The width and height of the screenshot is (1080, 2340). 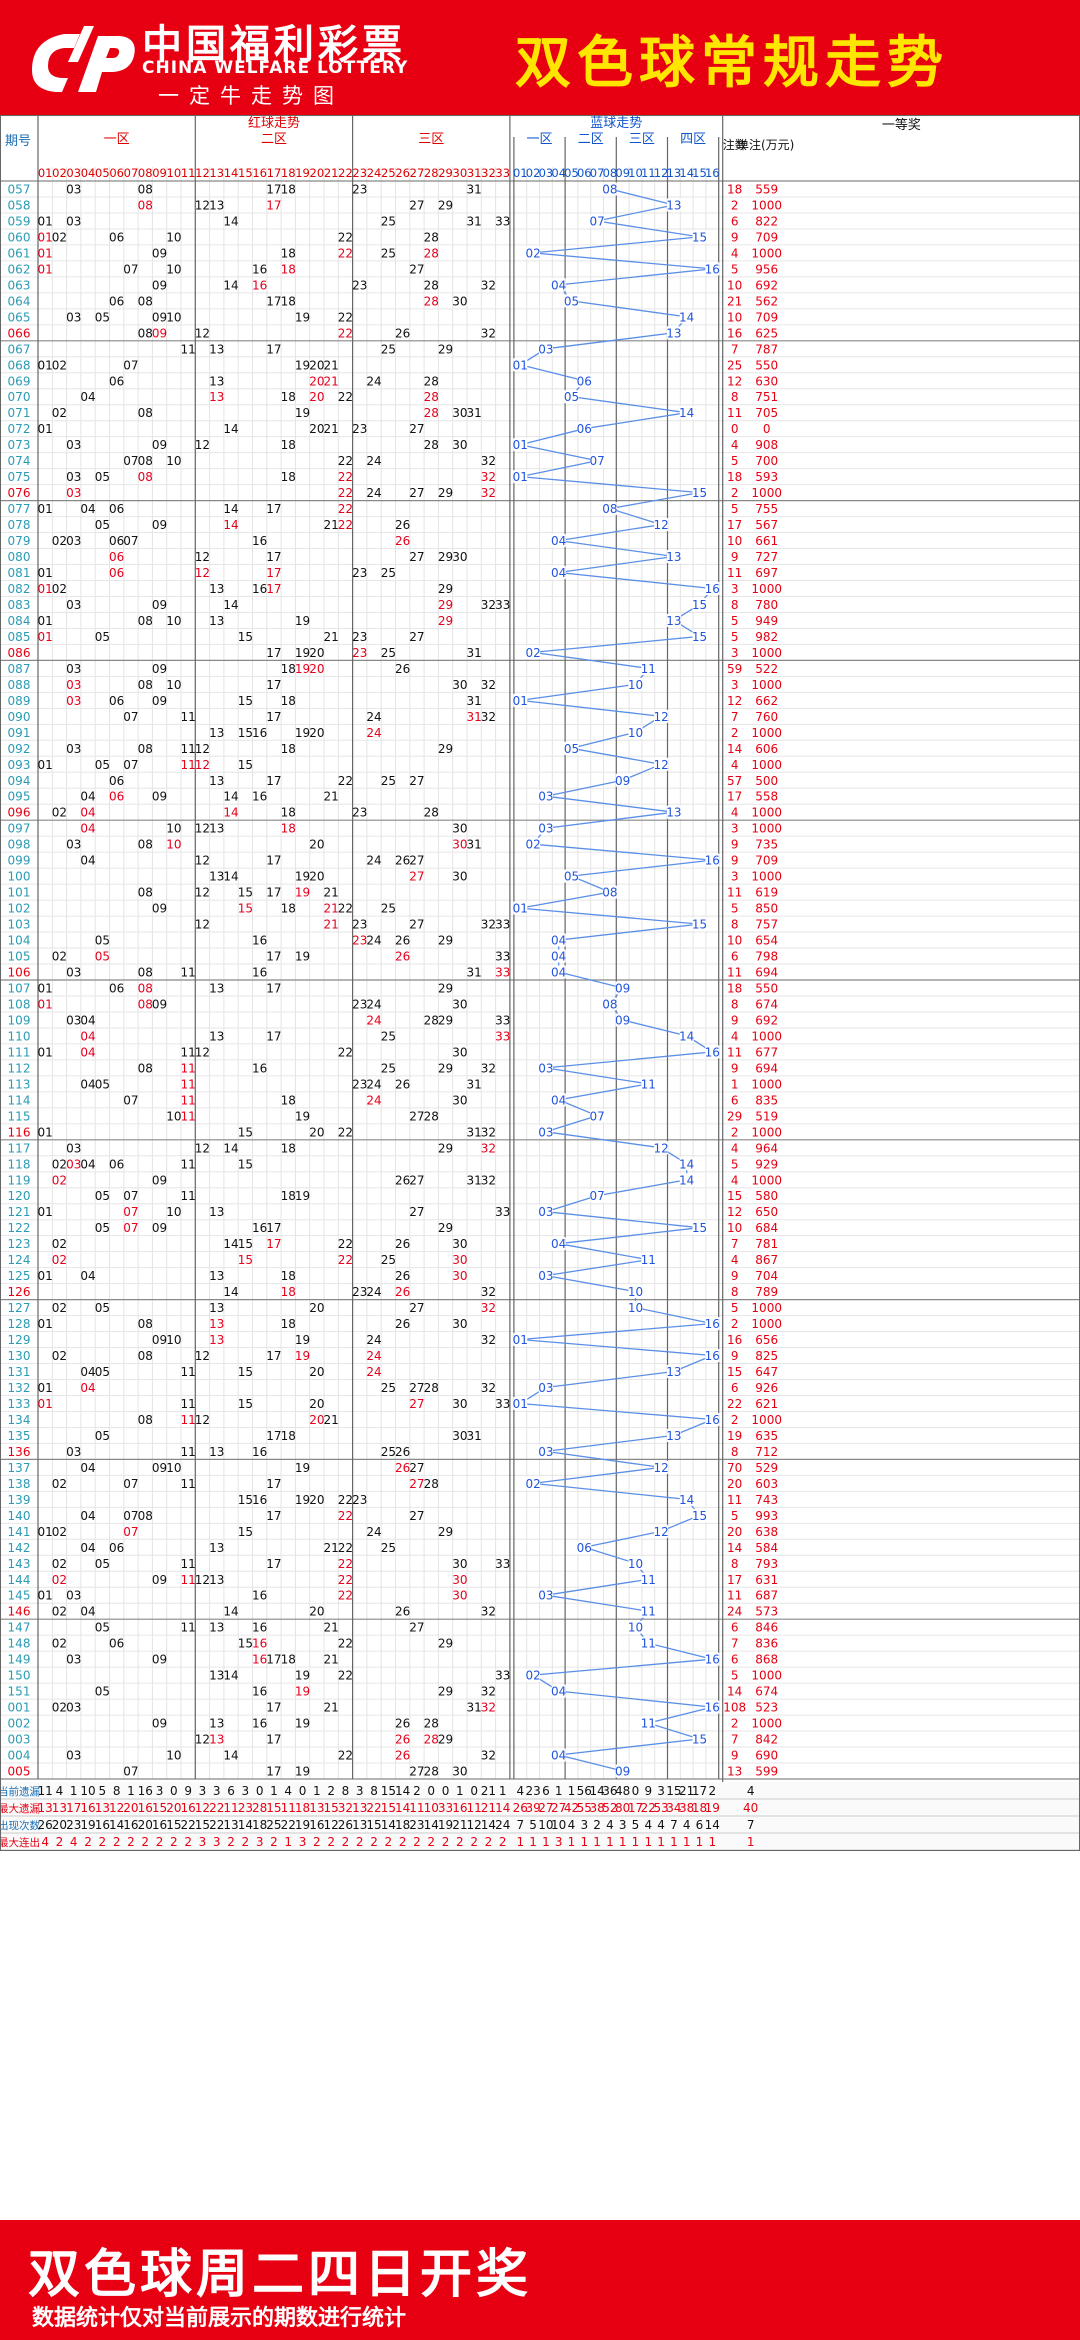 What do you see at coordinates (751, 1825) in the screenshot?
I see `rounds-statistic-value: 7` at bounding box center [751, 1825].